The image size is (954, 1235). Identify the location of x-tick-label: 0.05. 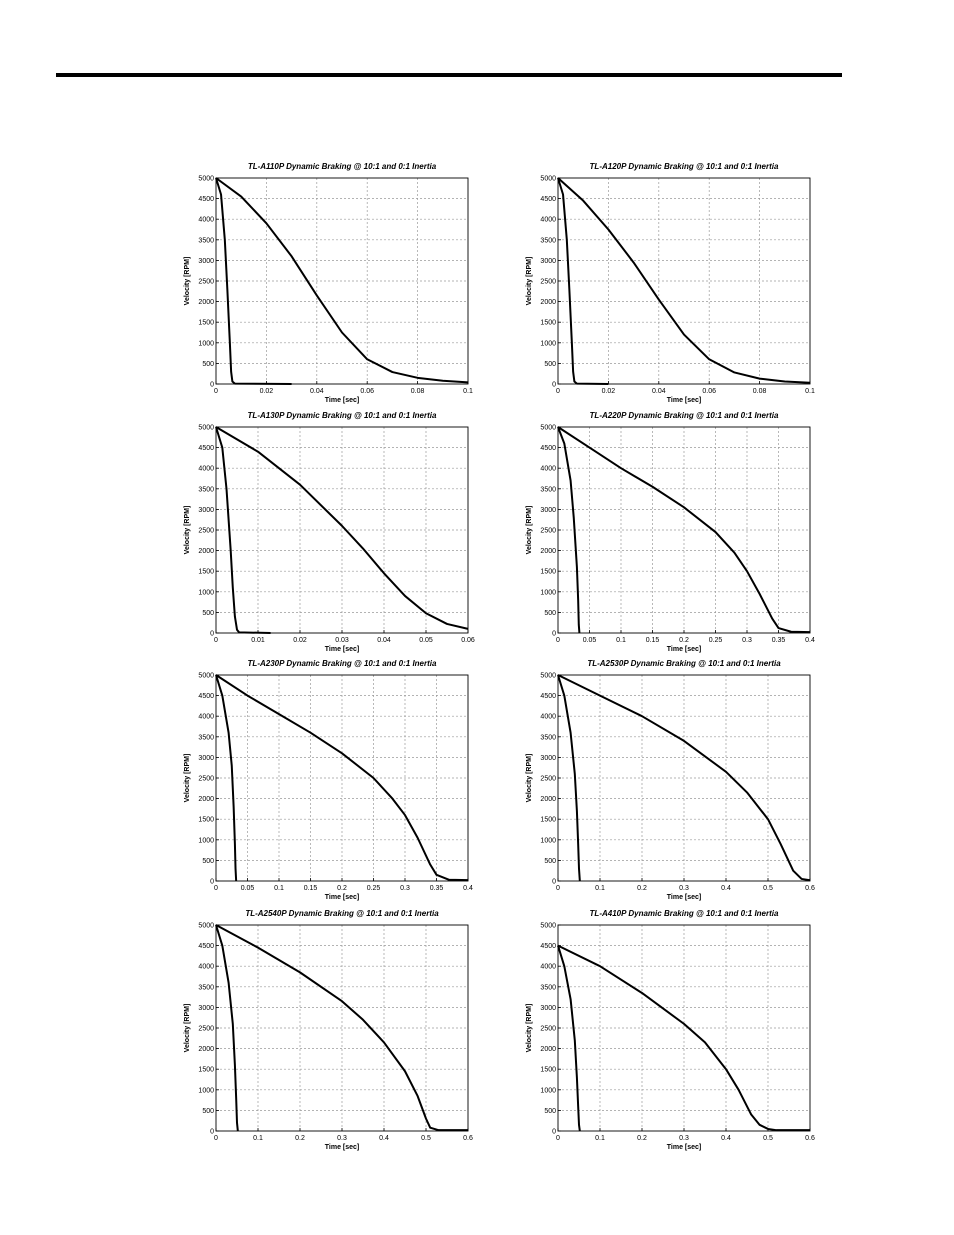
(590, 640).